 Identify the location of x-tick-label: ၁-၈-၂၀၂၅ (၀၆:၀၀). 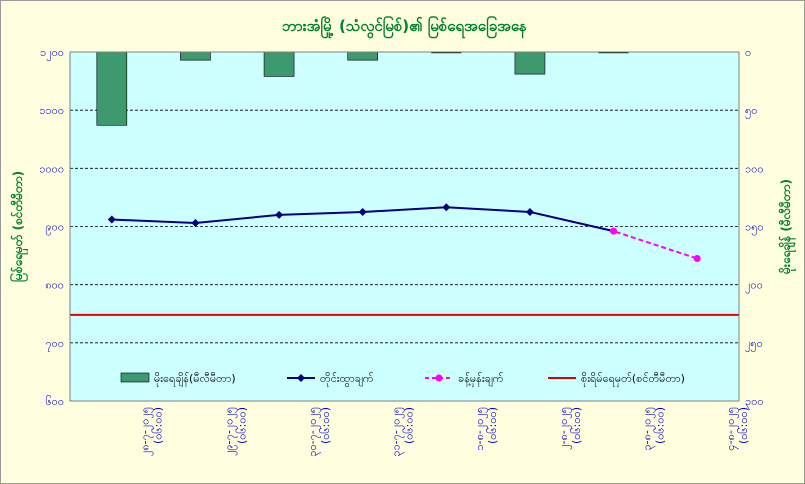
(486, 429).